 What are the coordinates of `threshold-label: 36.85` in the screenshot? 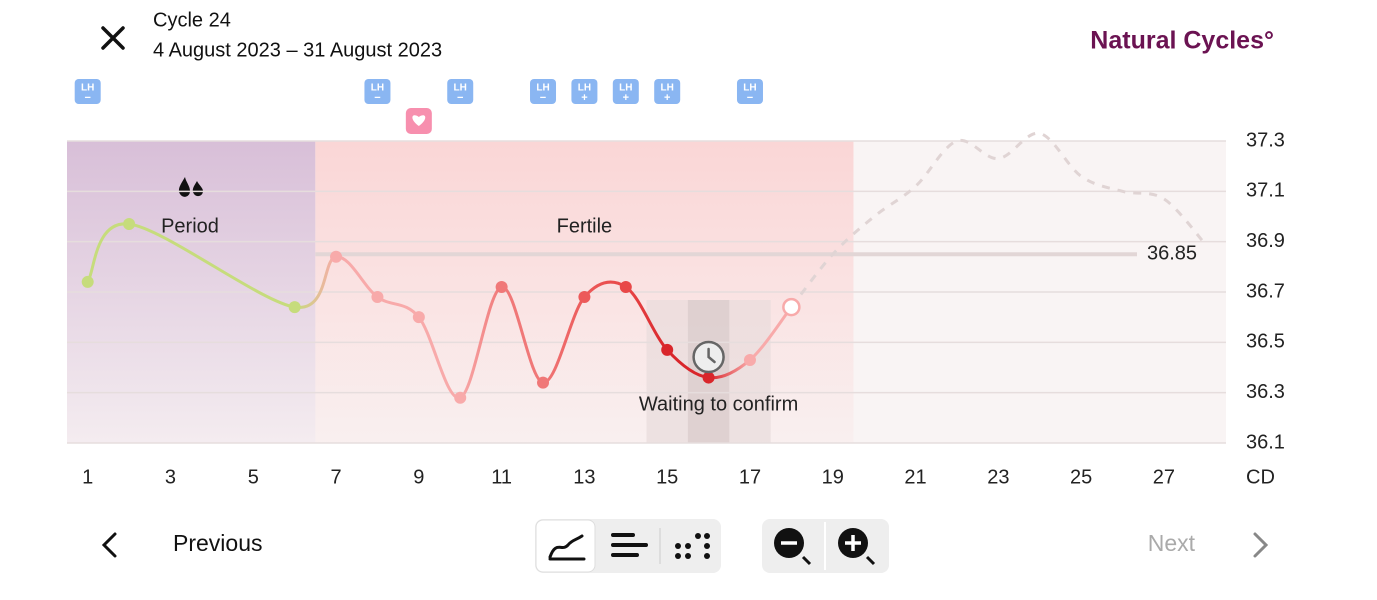 It's located at (1172, 254).